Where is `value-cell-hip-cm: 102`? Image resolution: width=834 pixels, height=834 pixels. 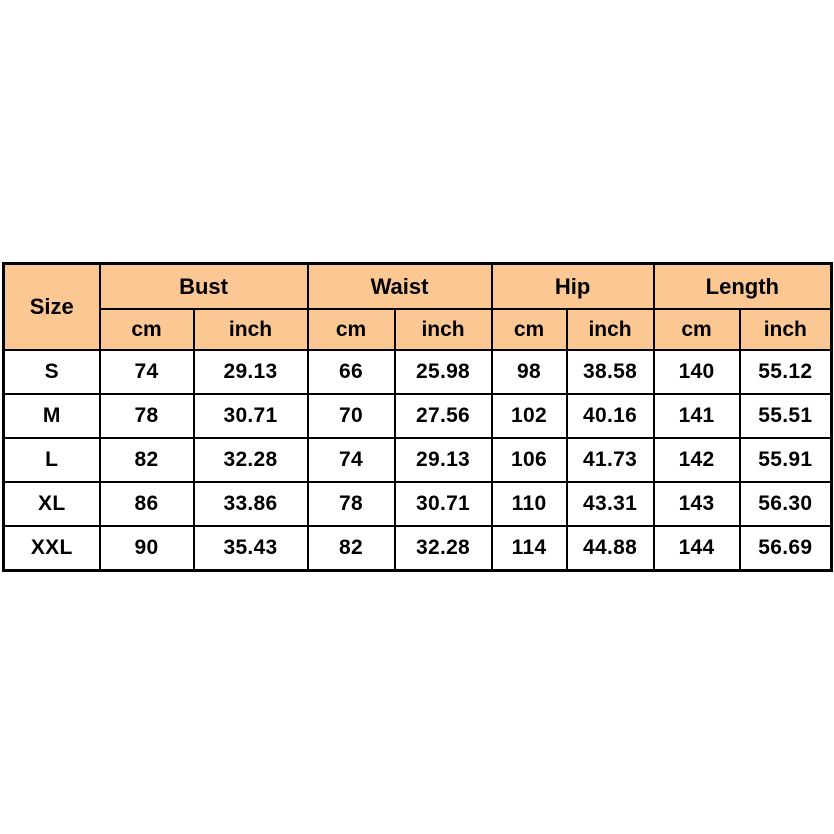
value-cell-hip-cm: 102 is located at coordinates (529, 416).